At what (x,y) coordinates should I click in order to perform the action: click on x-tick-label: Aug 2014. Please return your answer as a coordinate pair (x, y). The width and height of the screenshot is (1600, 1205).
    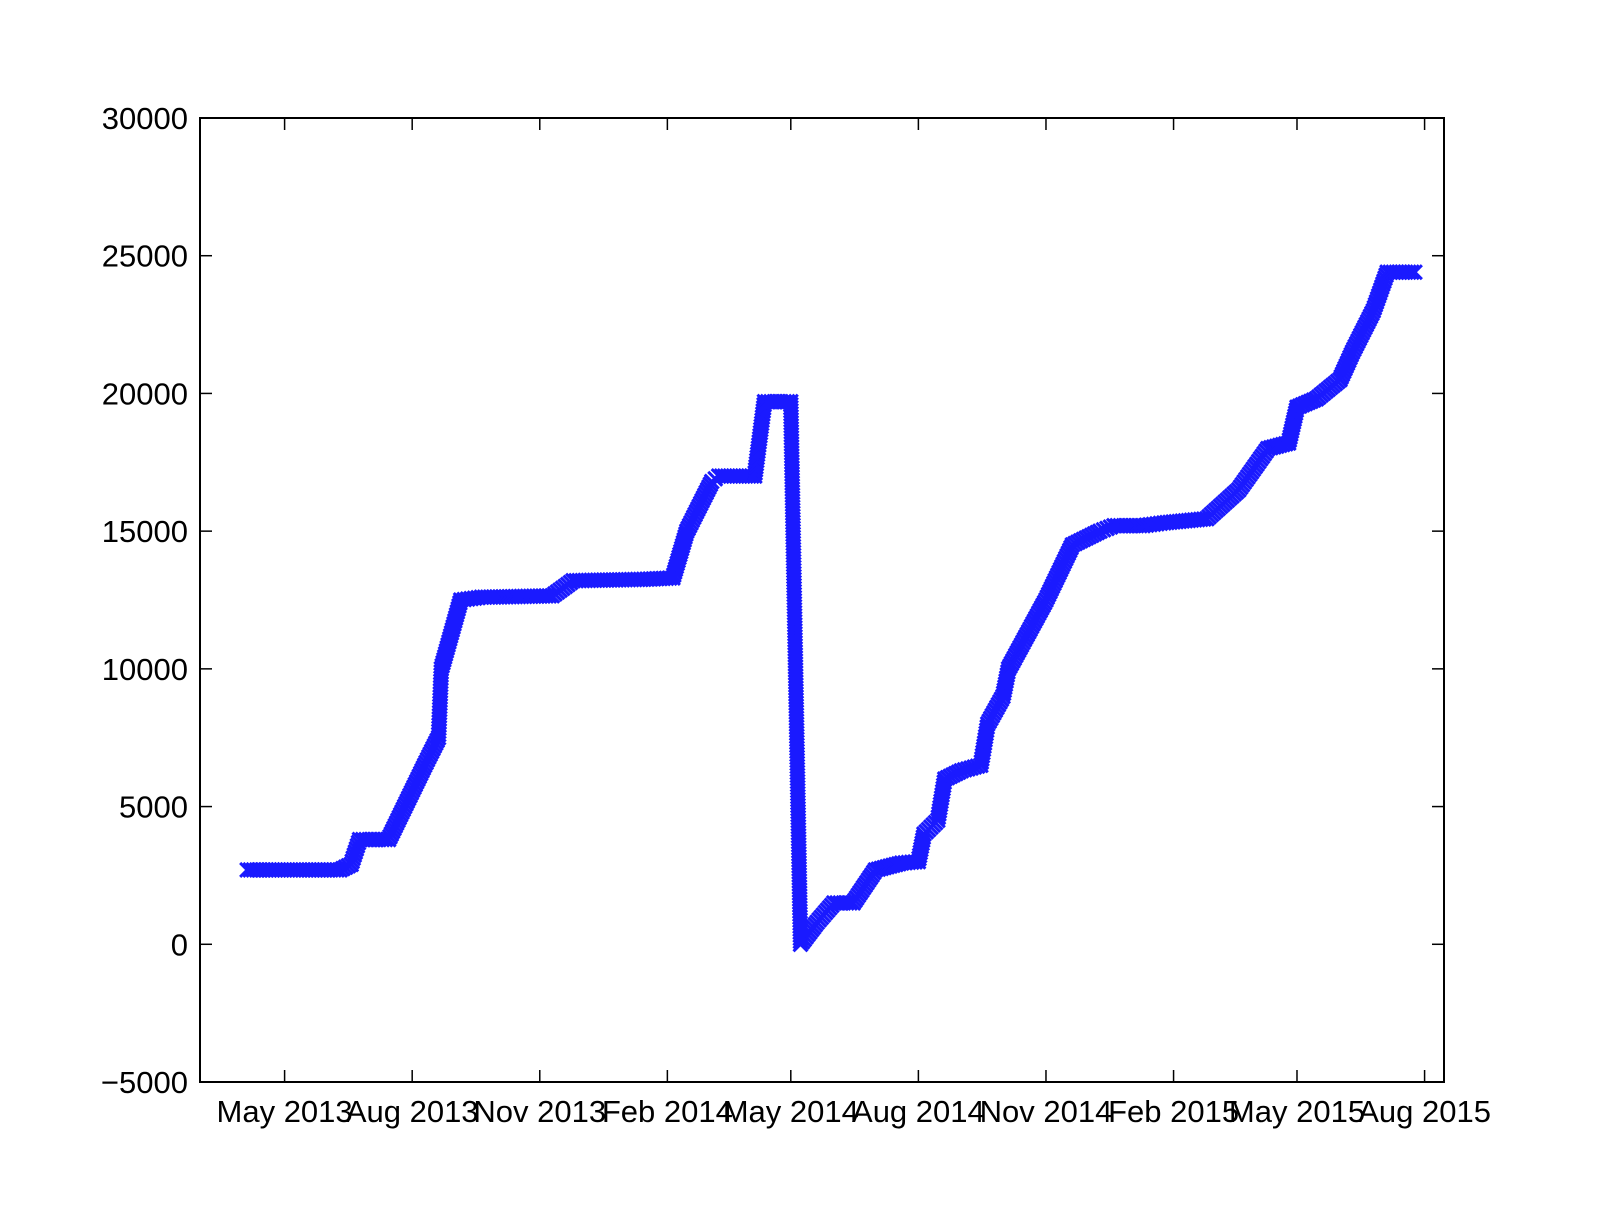
    Looking at the image, I should click on (918, 1111).